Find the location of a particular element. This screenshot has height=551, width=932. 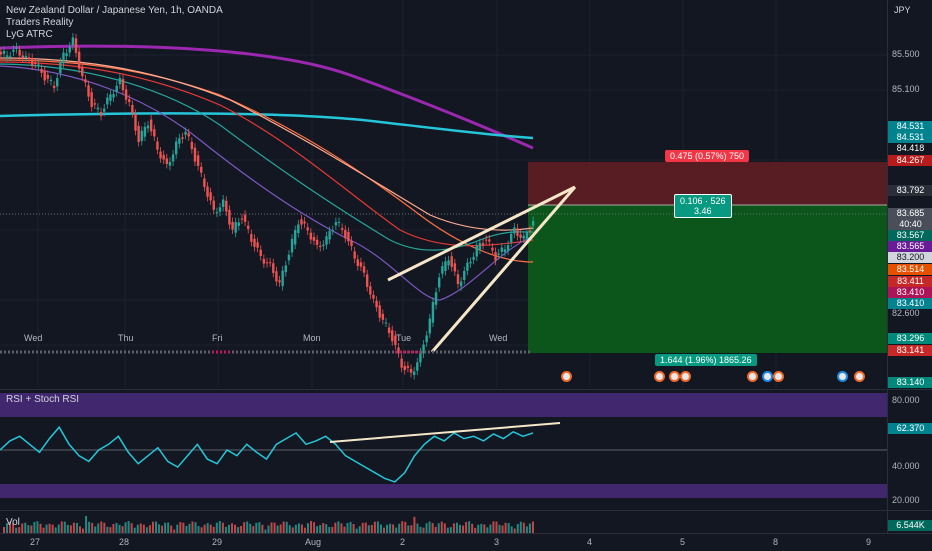

rsi-axis: 80.000 62.370 40.000 20.000 is located at coordinates (909, 449).